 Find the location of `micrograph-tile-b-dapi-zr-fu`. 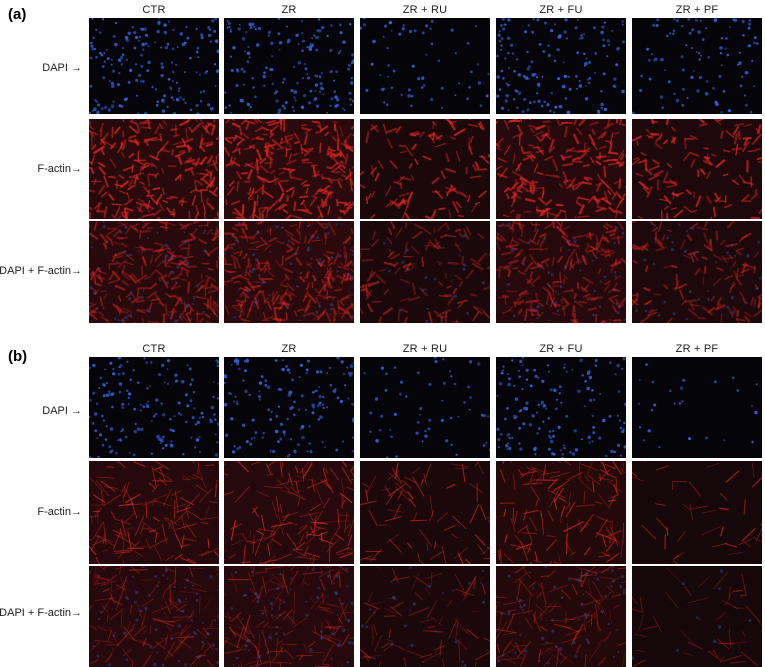

micrograph-tile-b-dapi-zr-fu is located at coordinates (561, 407).